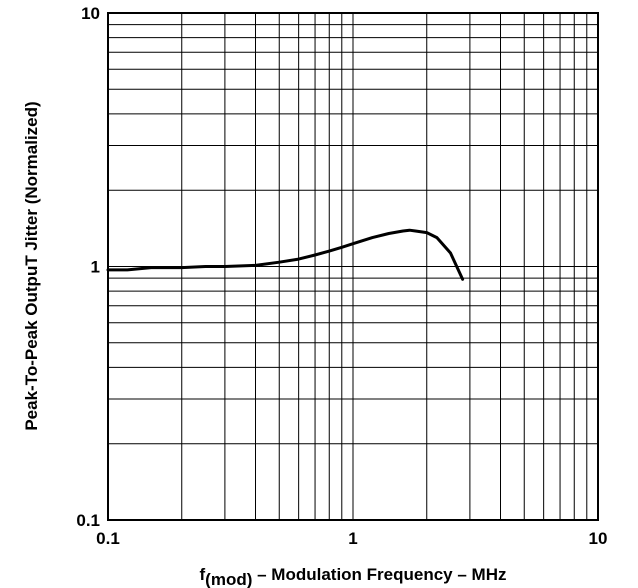 This screenshot has width=638, height=588. What do you see at coordinates (90, 13) in the screenshot?
I see `y-tick-label: 10` at bounding box center [90, 13].